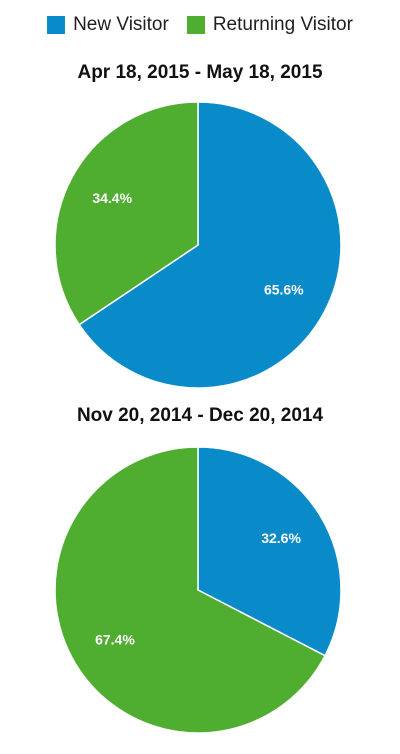 The image size is (400, 754). What do you see at coordinates (56, 25) in the screenshot?
I see `legend-swatch-new-visitor` at bounding box center [56, 25].